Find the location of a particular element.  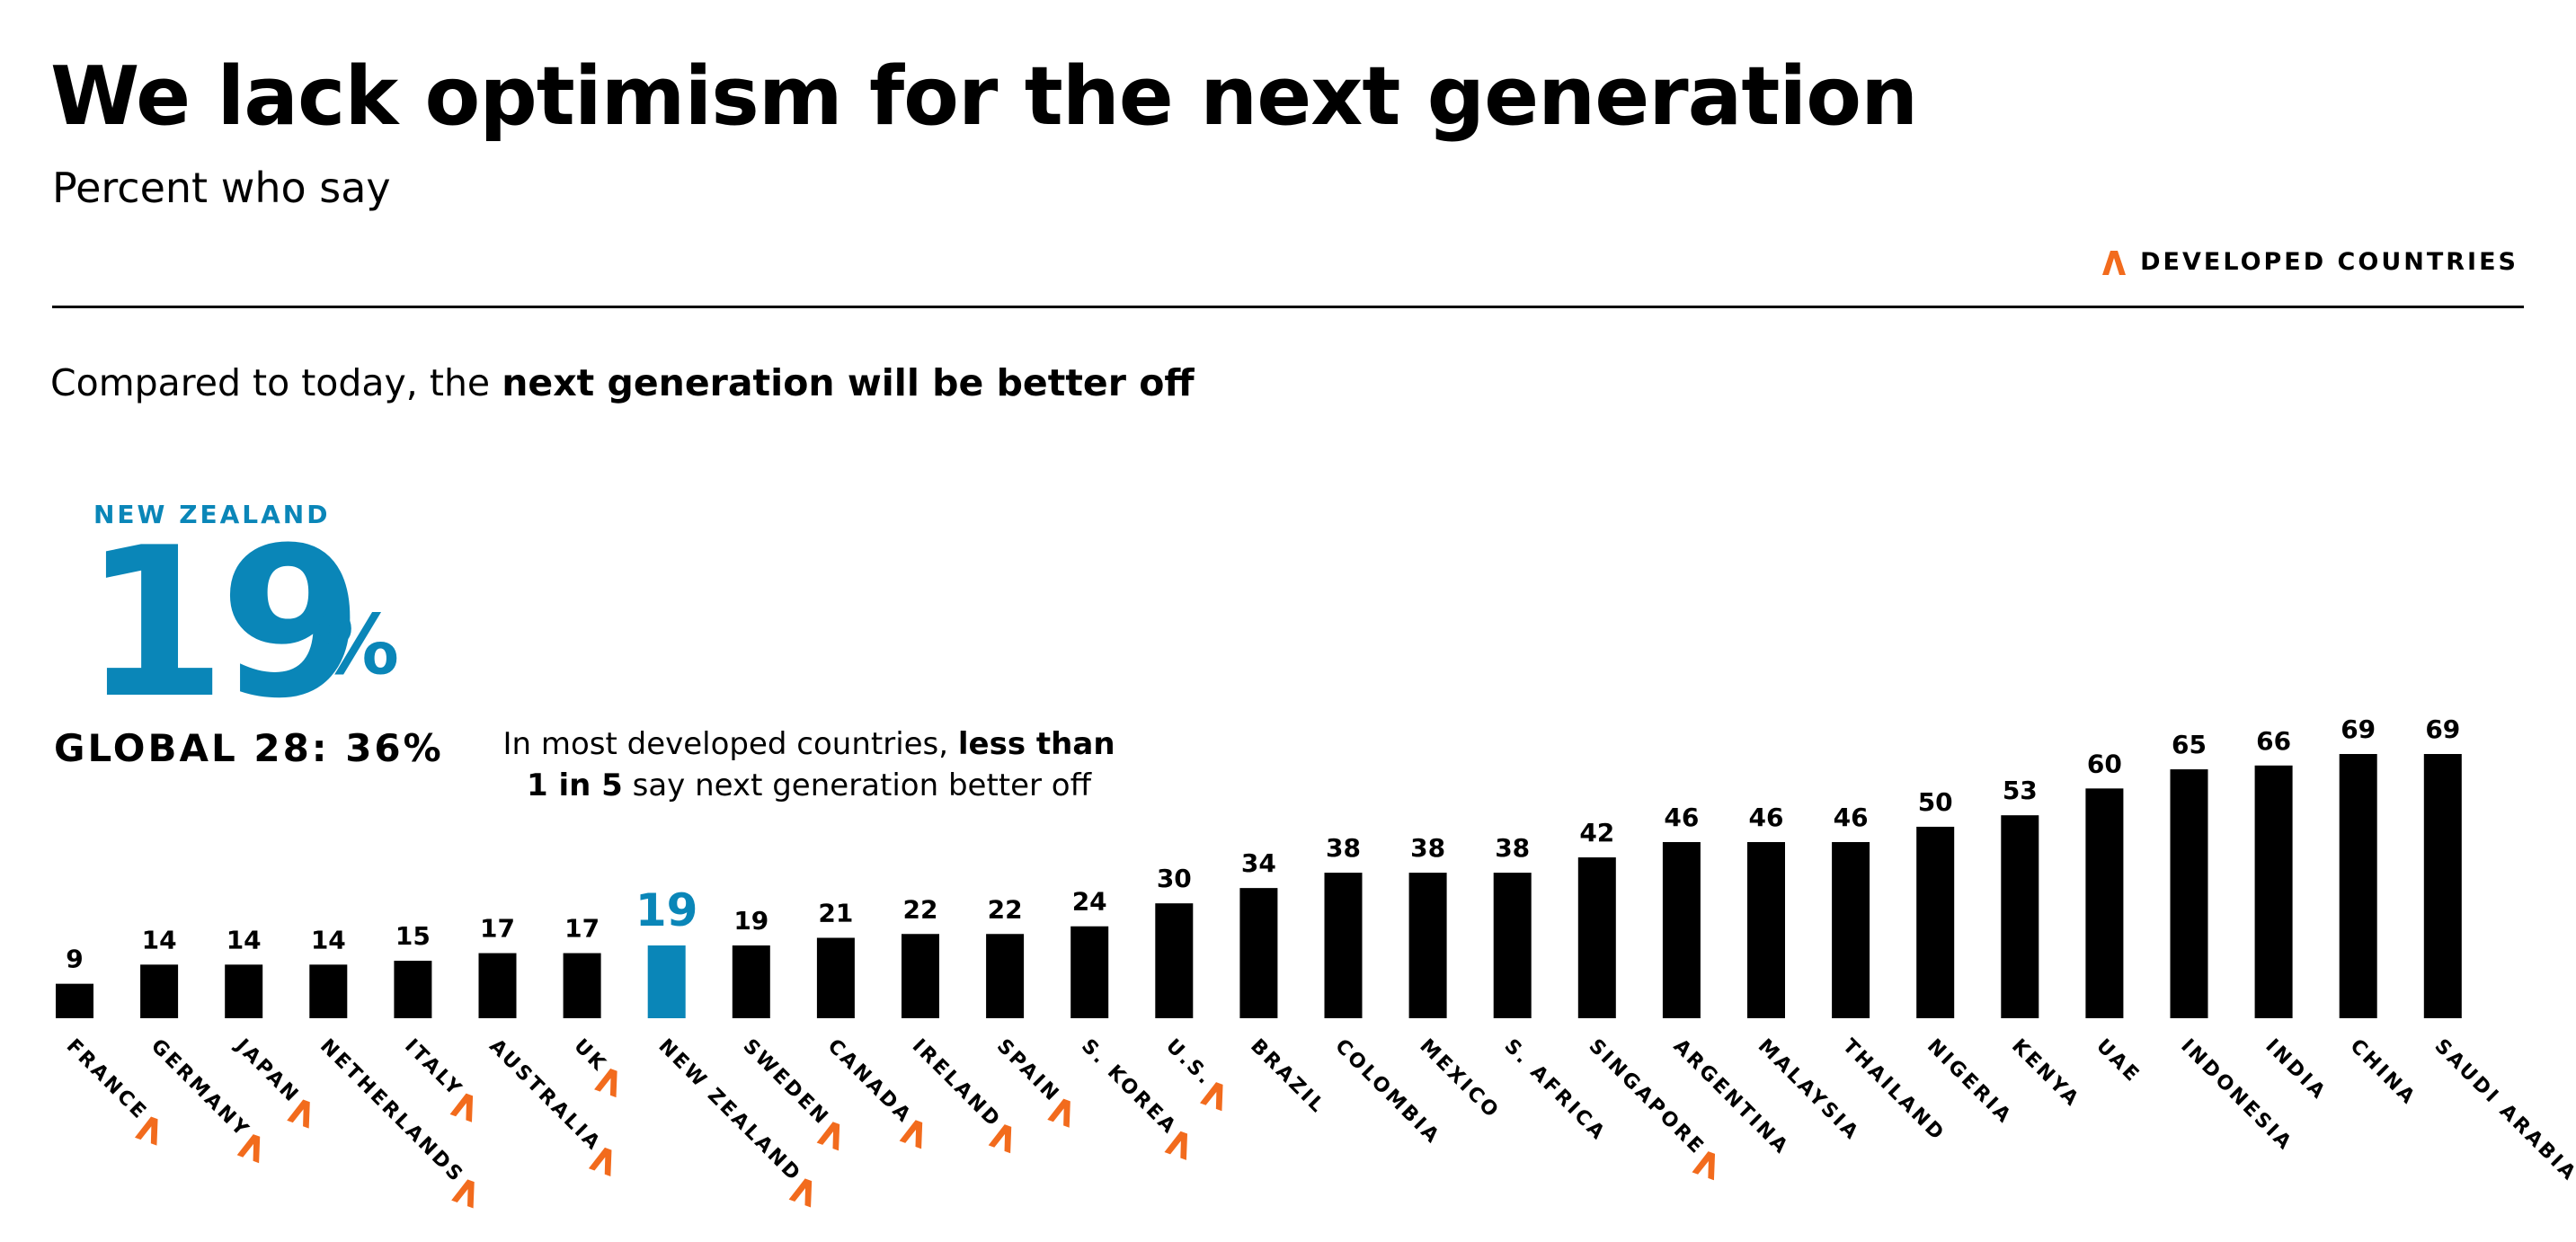

category-label-new-zealand: NEW ZEALAND is located at coordinates (729, 1111).